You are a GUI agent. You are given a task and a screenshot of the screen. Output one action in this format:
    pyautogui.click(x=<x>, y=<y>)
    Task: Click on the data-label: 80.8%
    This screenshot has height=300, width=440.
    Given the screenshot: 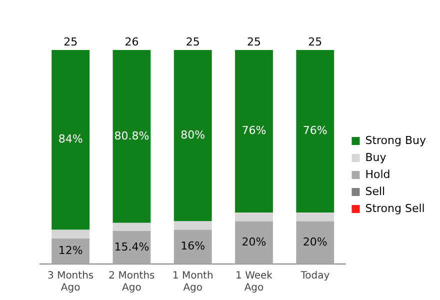 What is the action you would take?
    pyautogui.click(x=132, y=135)
    